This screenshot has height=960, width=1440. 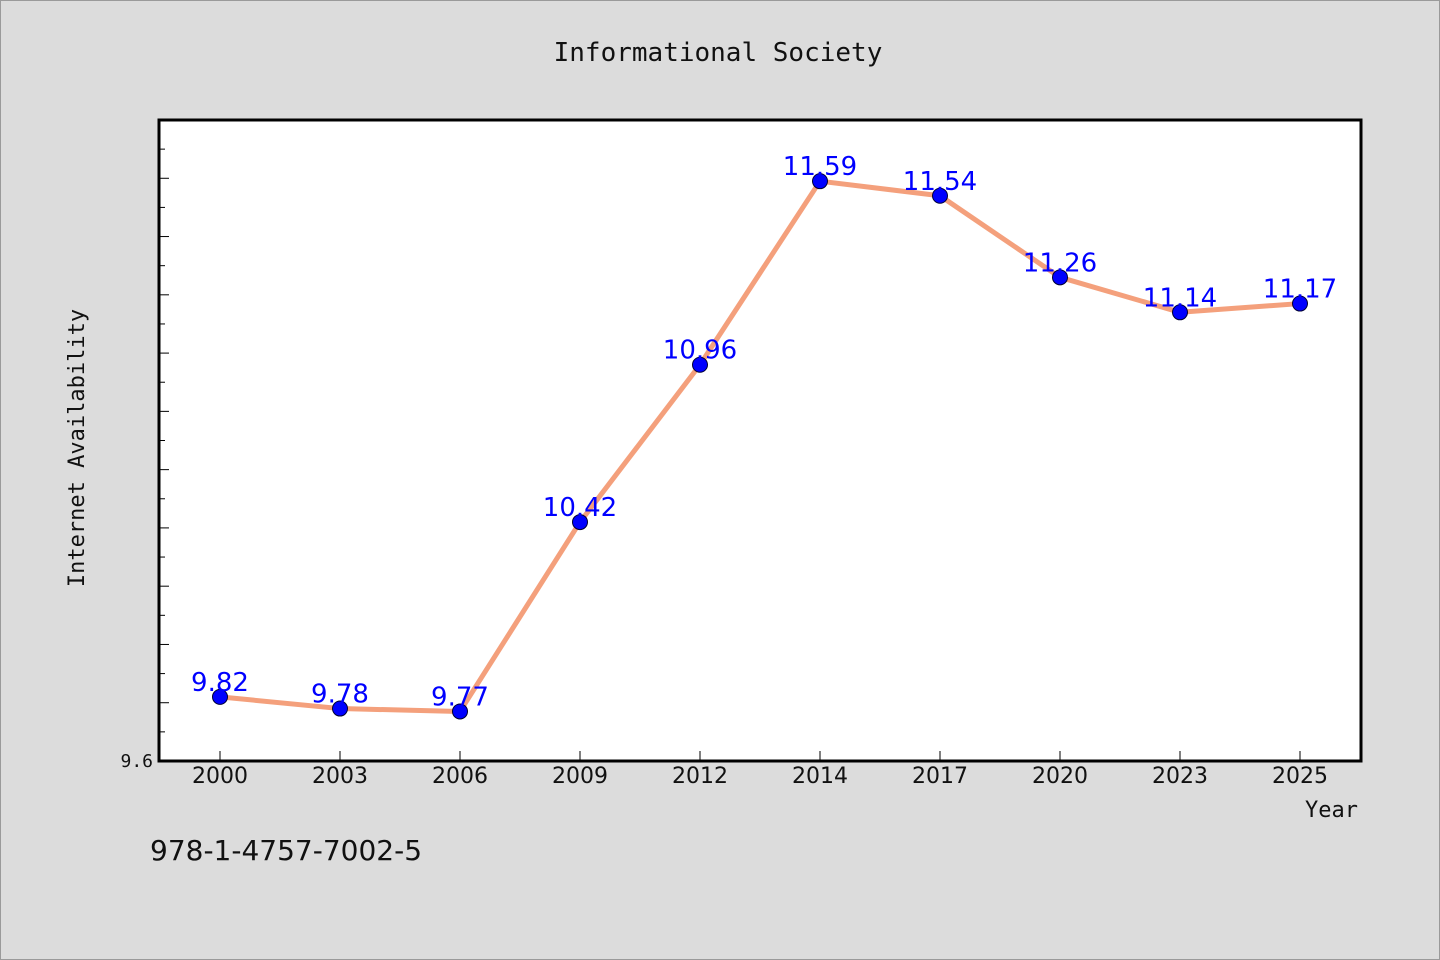 I want to click on x-tick-label: 2003, so click(x=340, y=776).